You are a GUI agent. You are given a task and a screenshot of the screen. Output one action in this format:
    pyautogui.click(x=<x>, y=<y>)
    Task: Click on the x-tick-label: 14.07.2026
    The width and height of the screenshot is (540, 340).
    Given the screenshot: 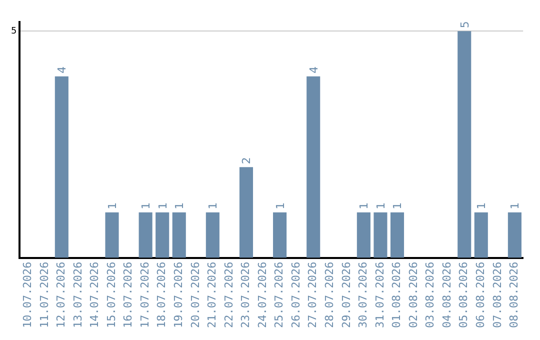 What is the action you would take?
    pyautogui.click(x=95, y=295)
    